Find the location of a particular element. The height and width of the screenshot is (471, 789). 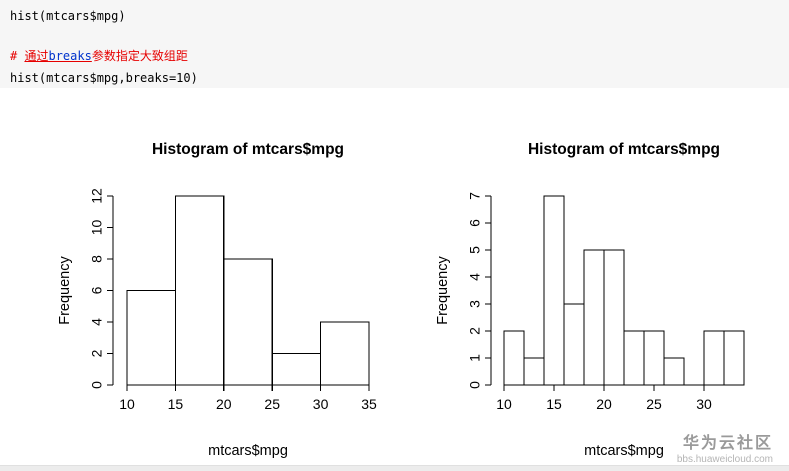

svg-text: 3 is located at coordinates (475, 304).